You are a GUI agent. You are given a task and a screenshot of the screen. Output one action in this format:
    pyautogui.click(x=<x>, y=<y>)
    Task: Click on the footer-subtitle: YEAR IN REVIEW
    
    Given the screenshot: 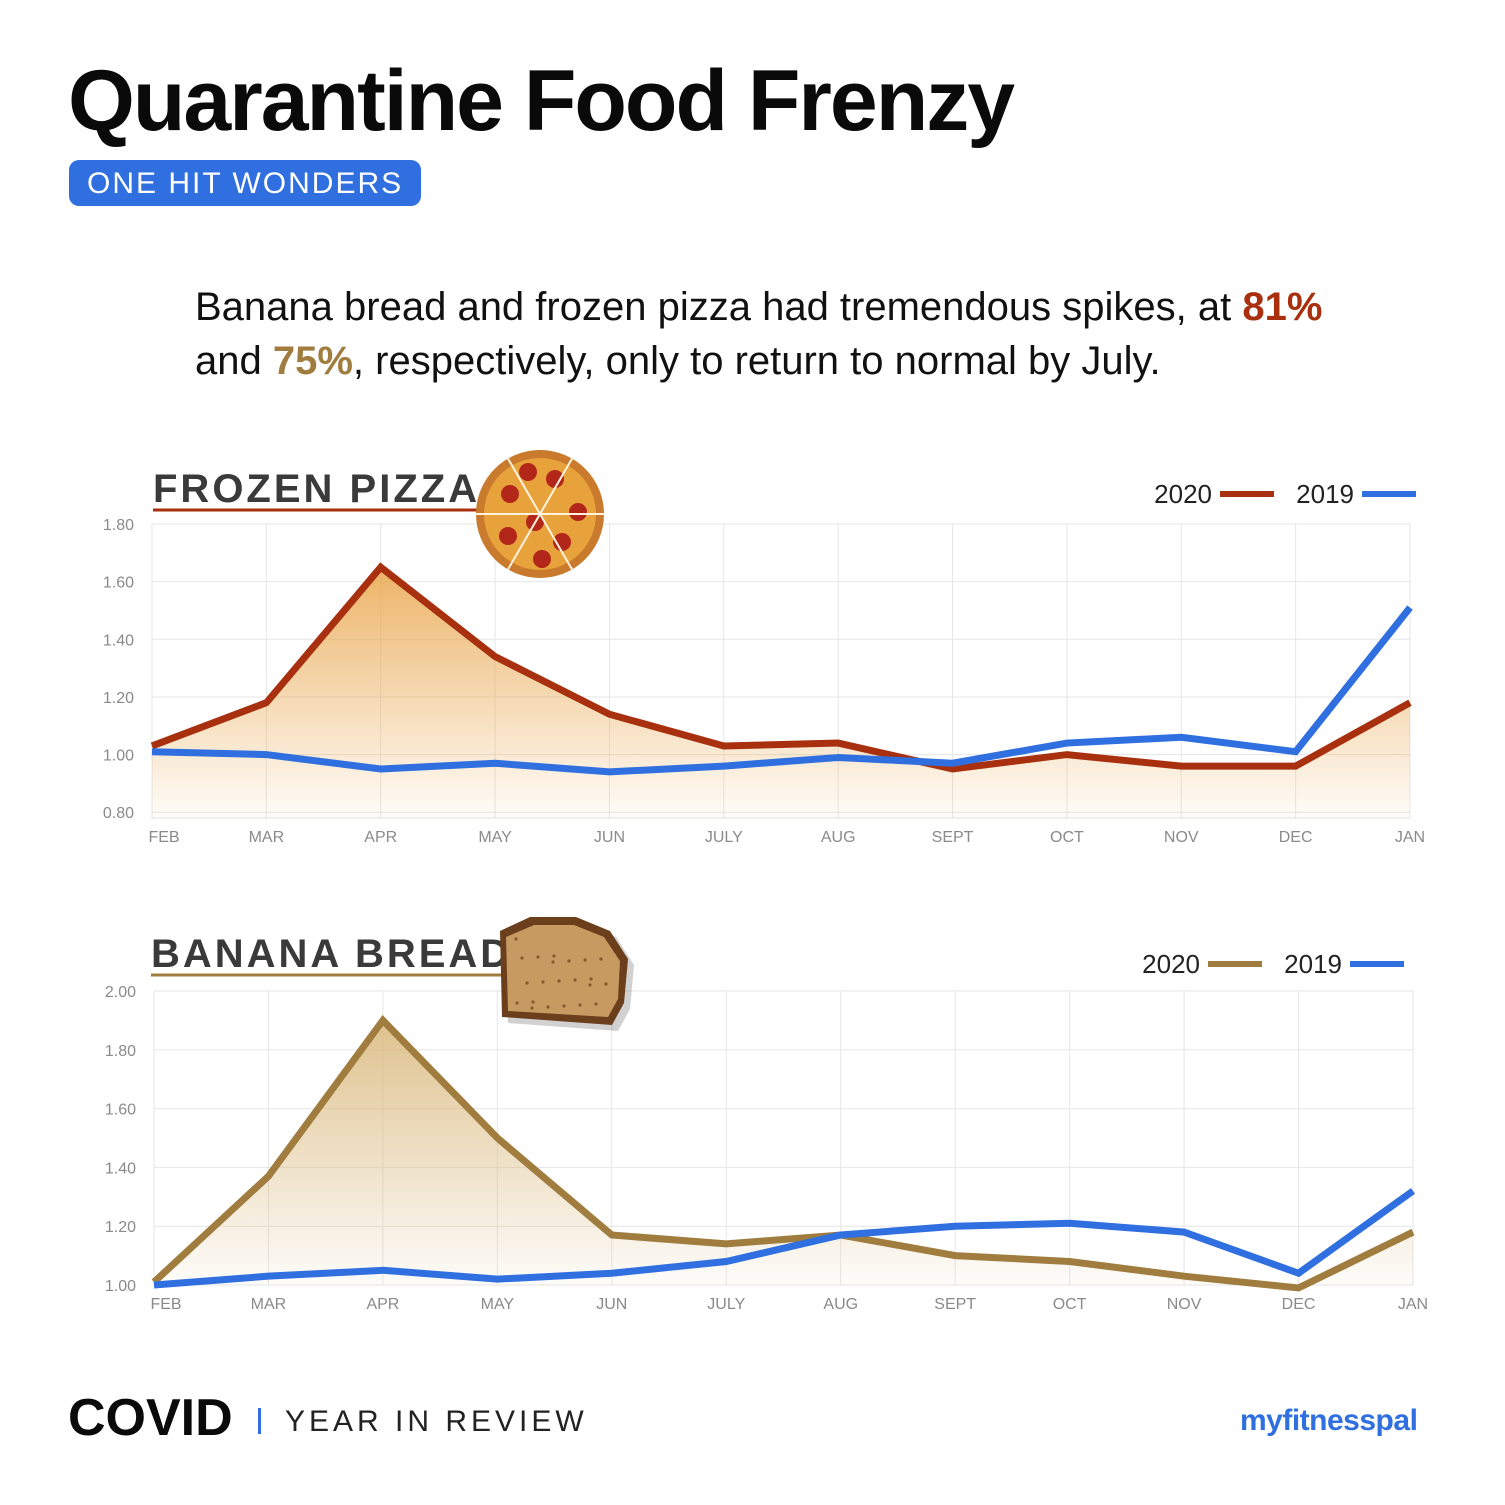 What is the action you would take?
    pyautogui.click(x=436, y=1421)
    